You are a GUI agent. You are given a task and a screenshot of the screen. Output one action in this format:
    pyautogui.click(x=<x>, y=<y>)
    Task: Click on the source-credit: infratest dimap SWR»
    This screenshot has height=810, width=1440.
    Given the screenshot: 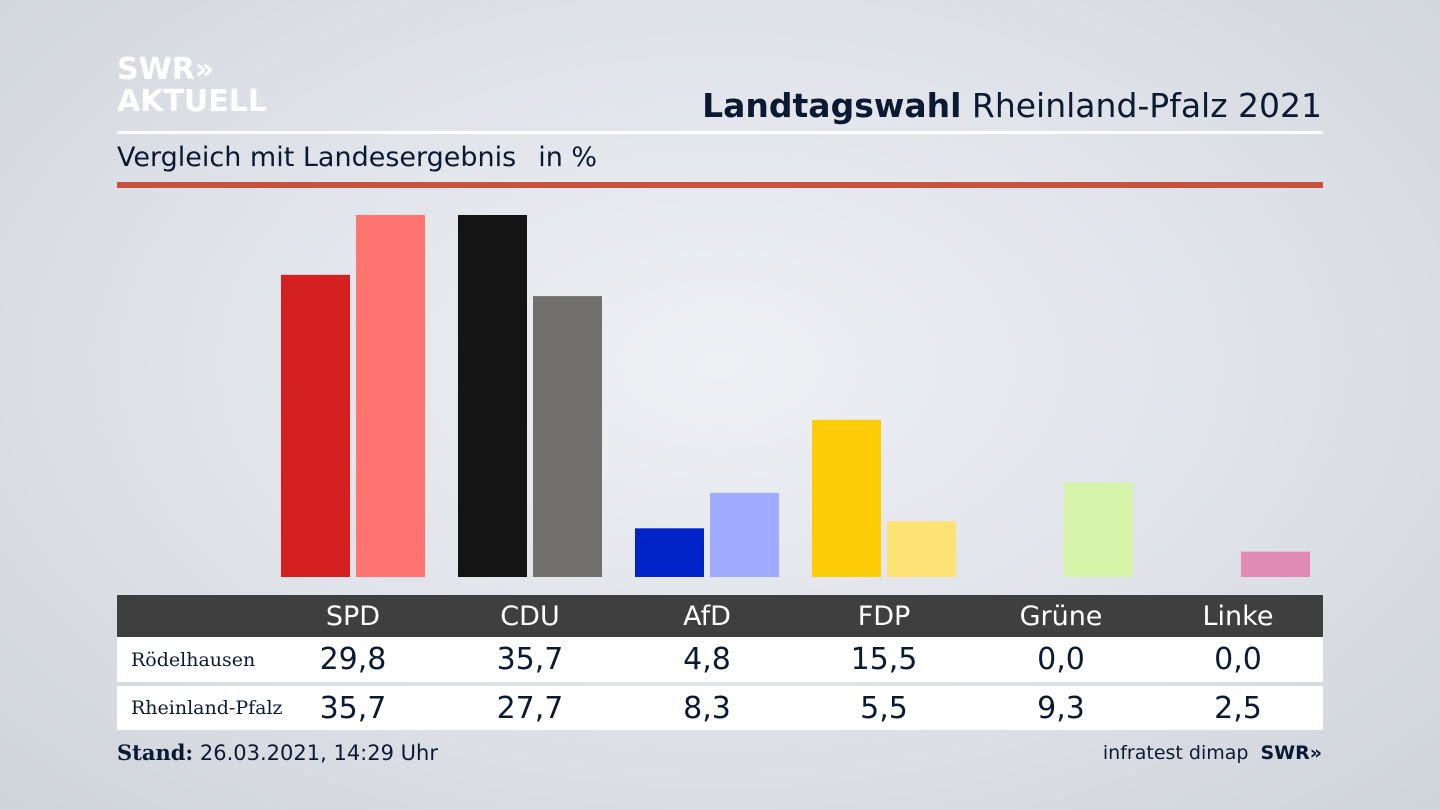 What is the action you would take?
    pyautogui.click(x=1212, y=753)
    